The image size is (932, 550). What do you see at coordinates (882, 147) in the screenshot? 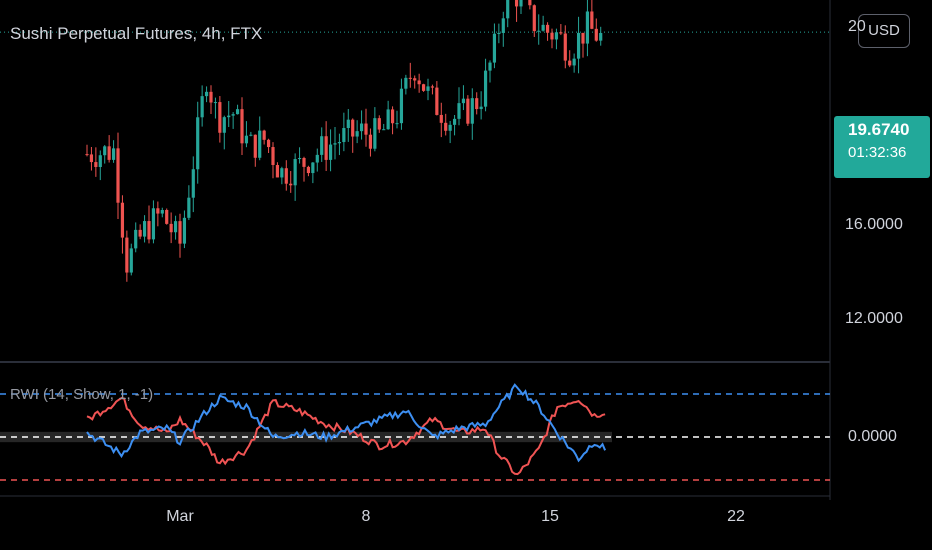
I see `last-price-tag: 19.6740 01:32:36` at bounding box center [882, 147].